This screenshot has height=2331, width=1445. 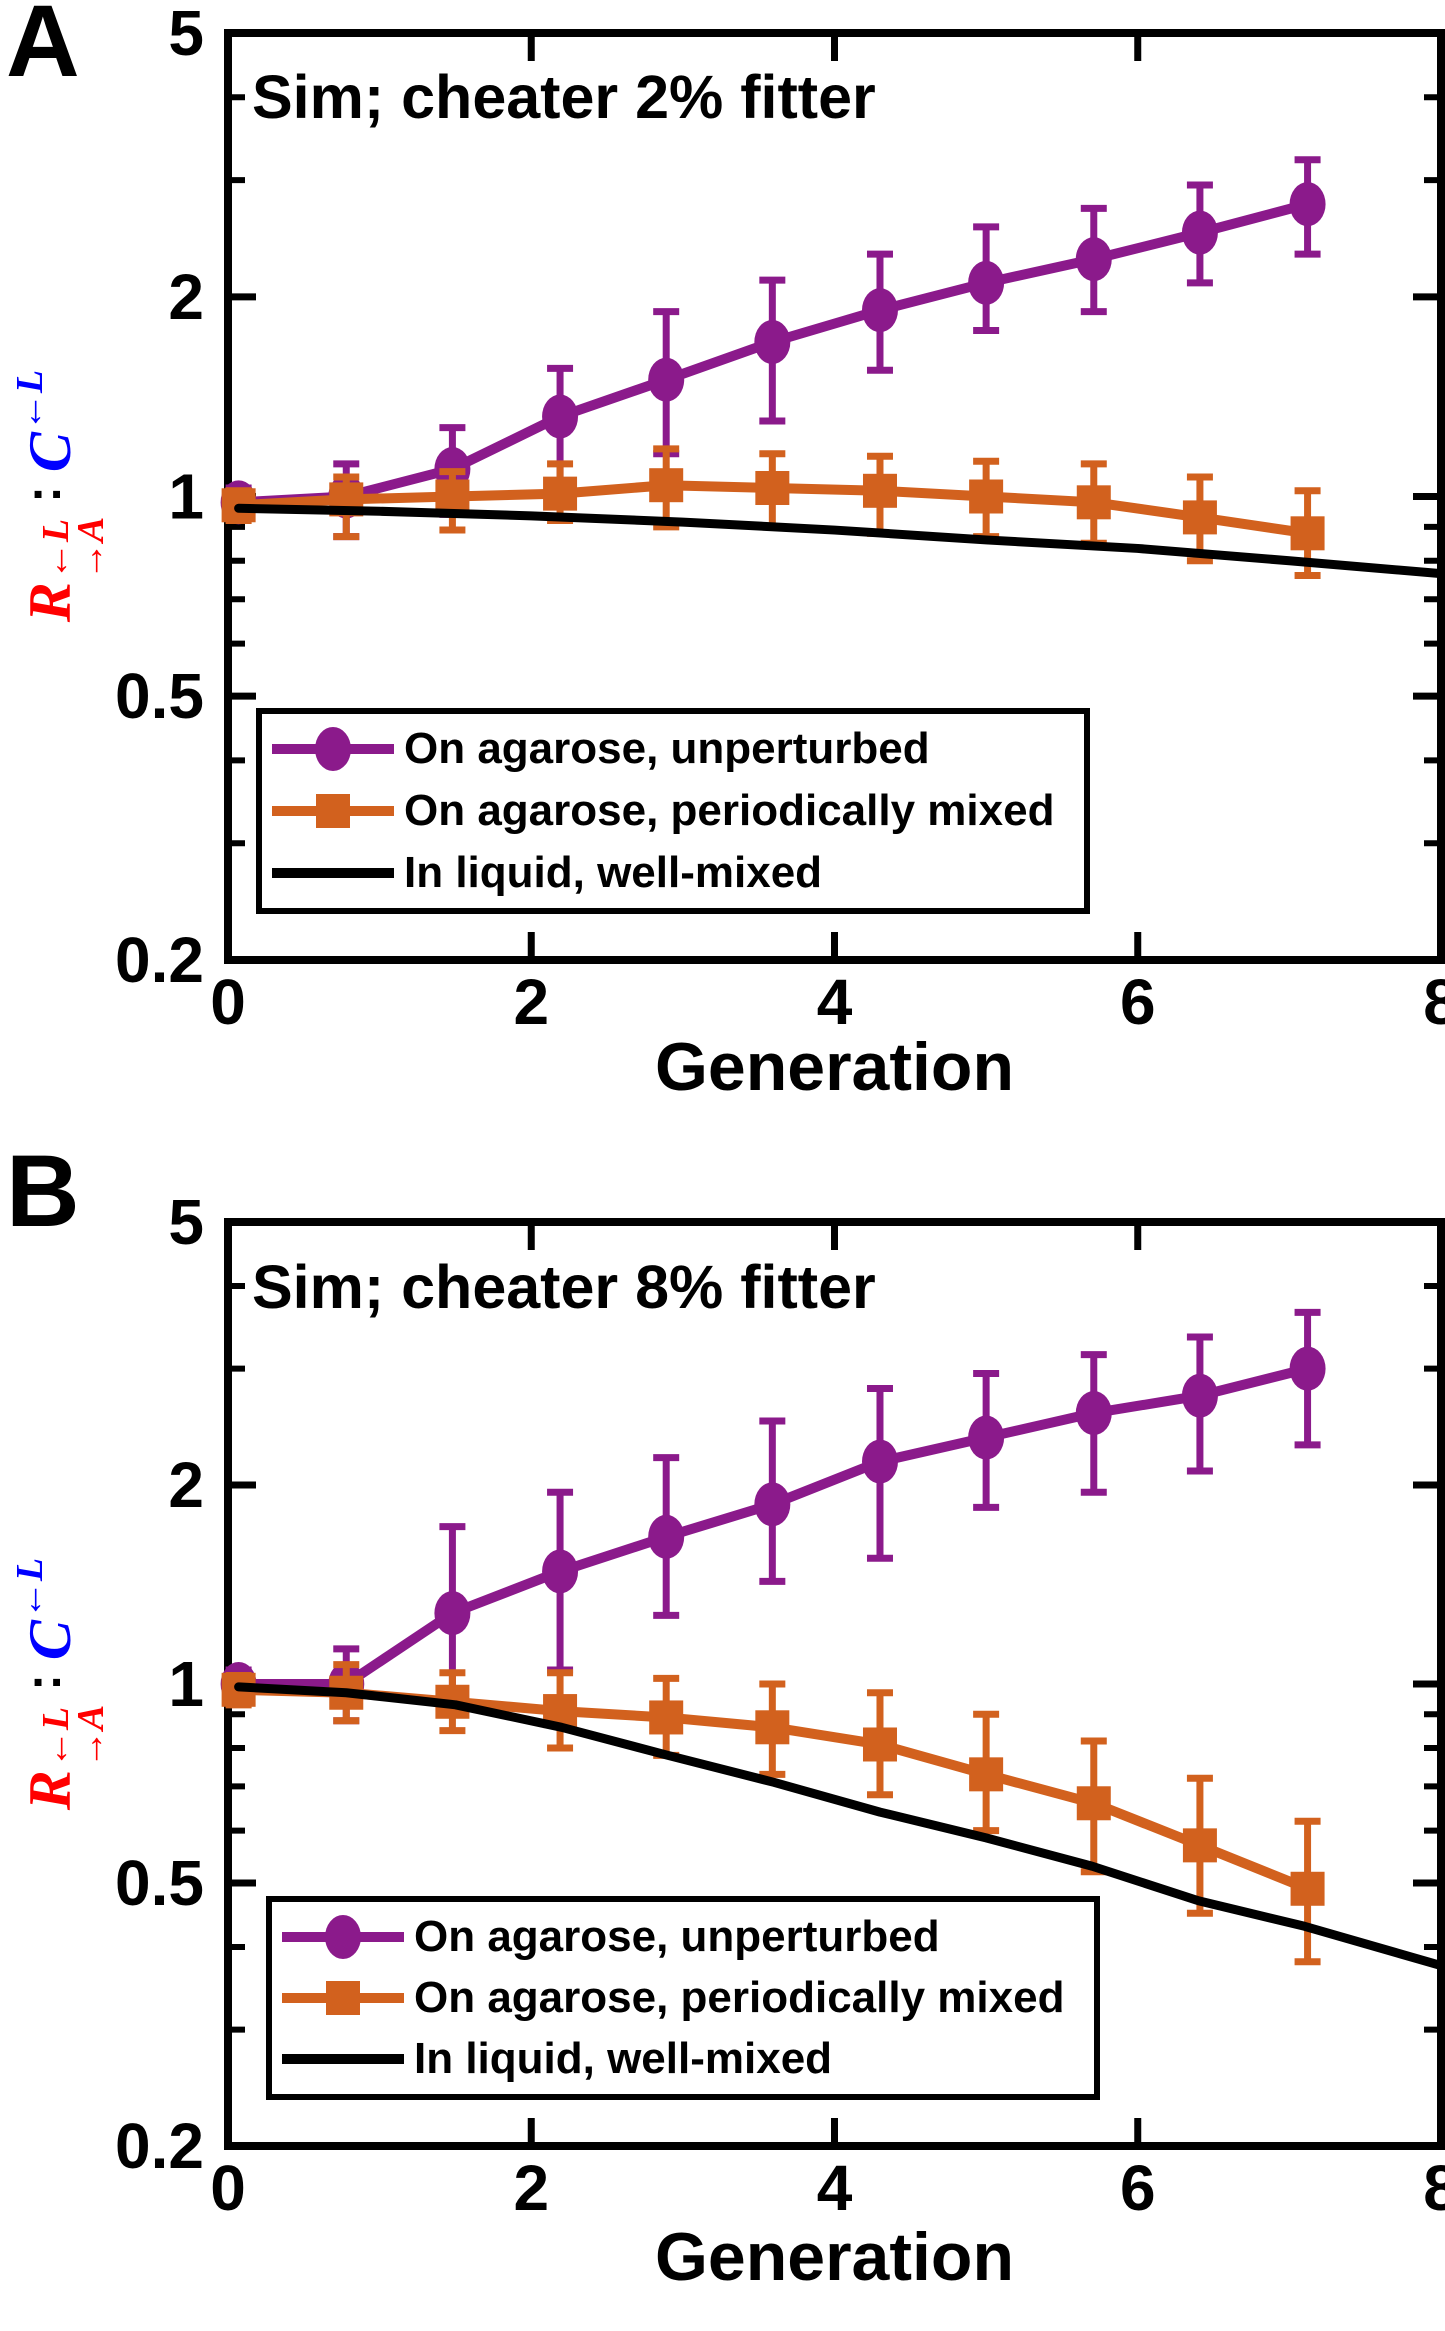 What do you see at coordinates (43, 1191) in the screenshot?
I see `panel-b-letter: B` at bounding box center [43, 1191].